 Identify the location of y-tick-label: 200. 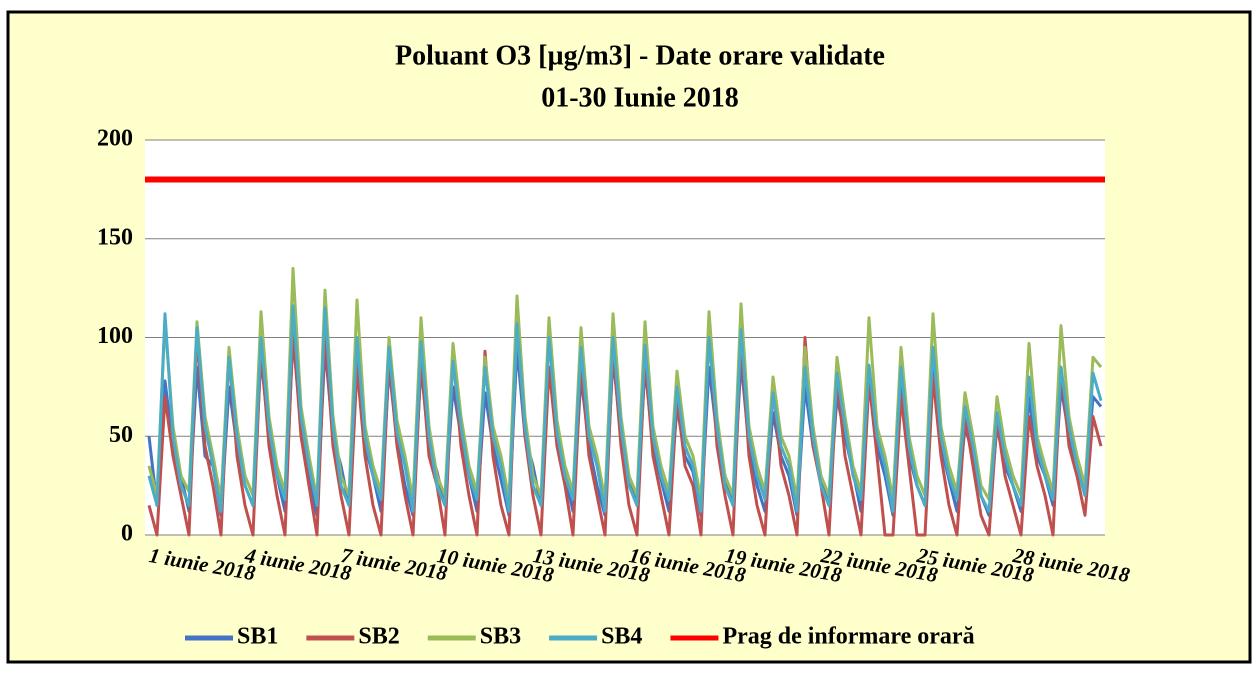
(115, 139).